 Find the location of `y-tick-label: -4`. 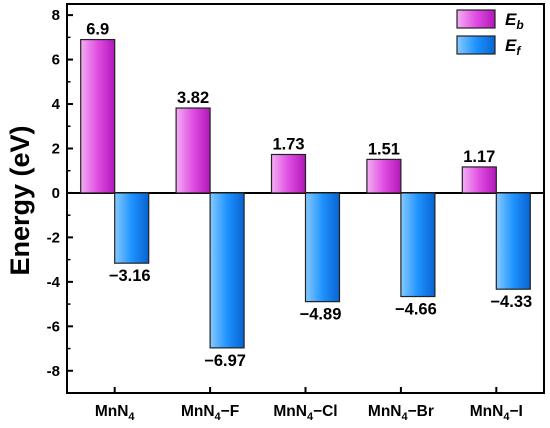

y-tick-label: -4 is located at coordinates (54, 282).